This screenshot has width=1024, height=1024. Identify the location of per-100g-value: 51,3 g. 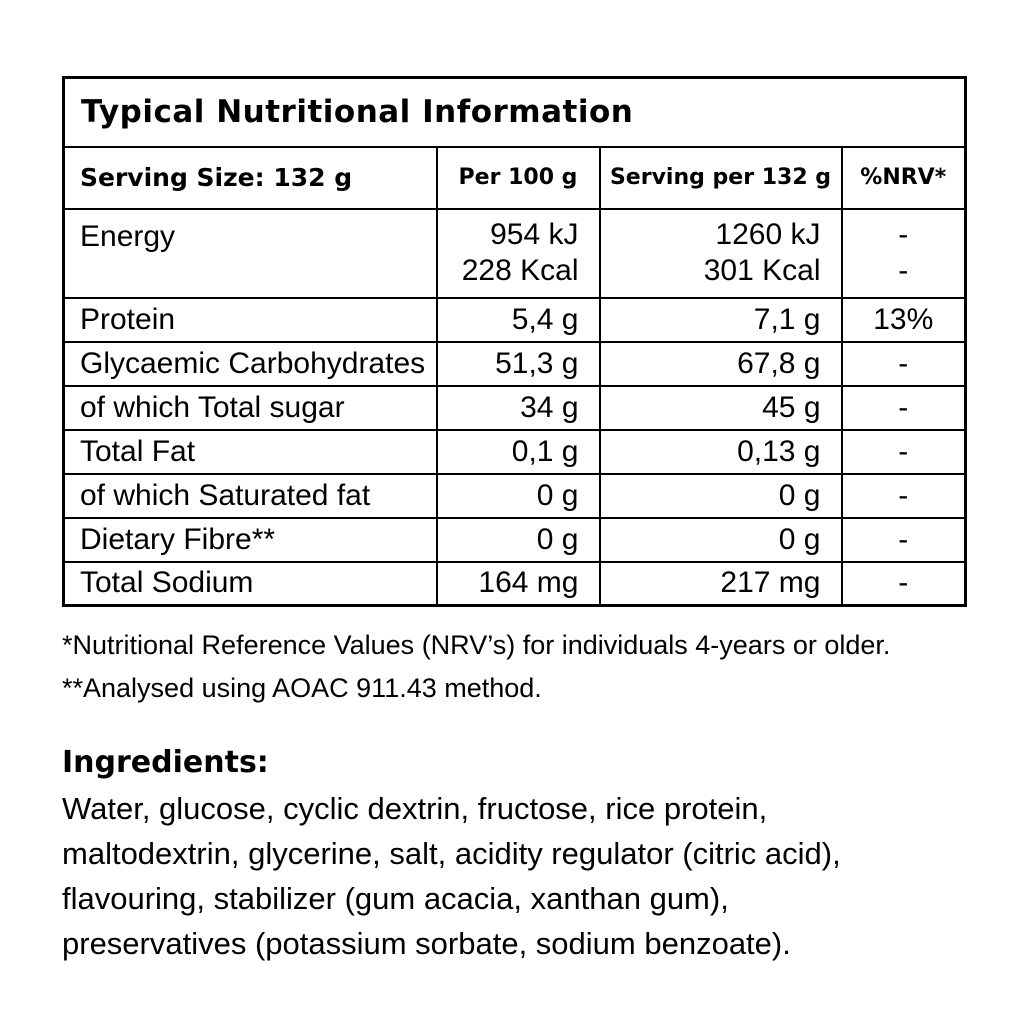
(518, 363).